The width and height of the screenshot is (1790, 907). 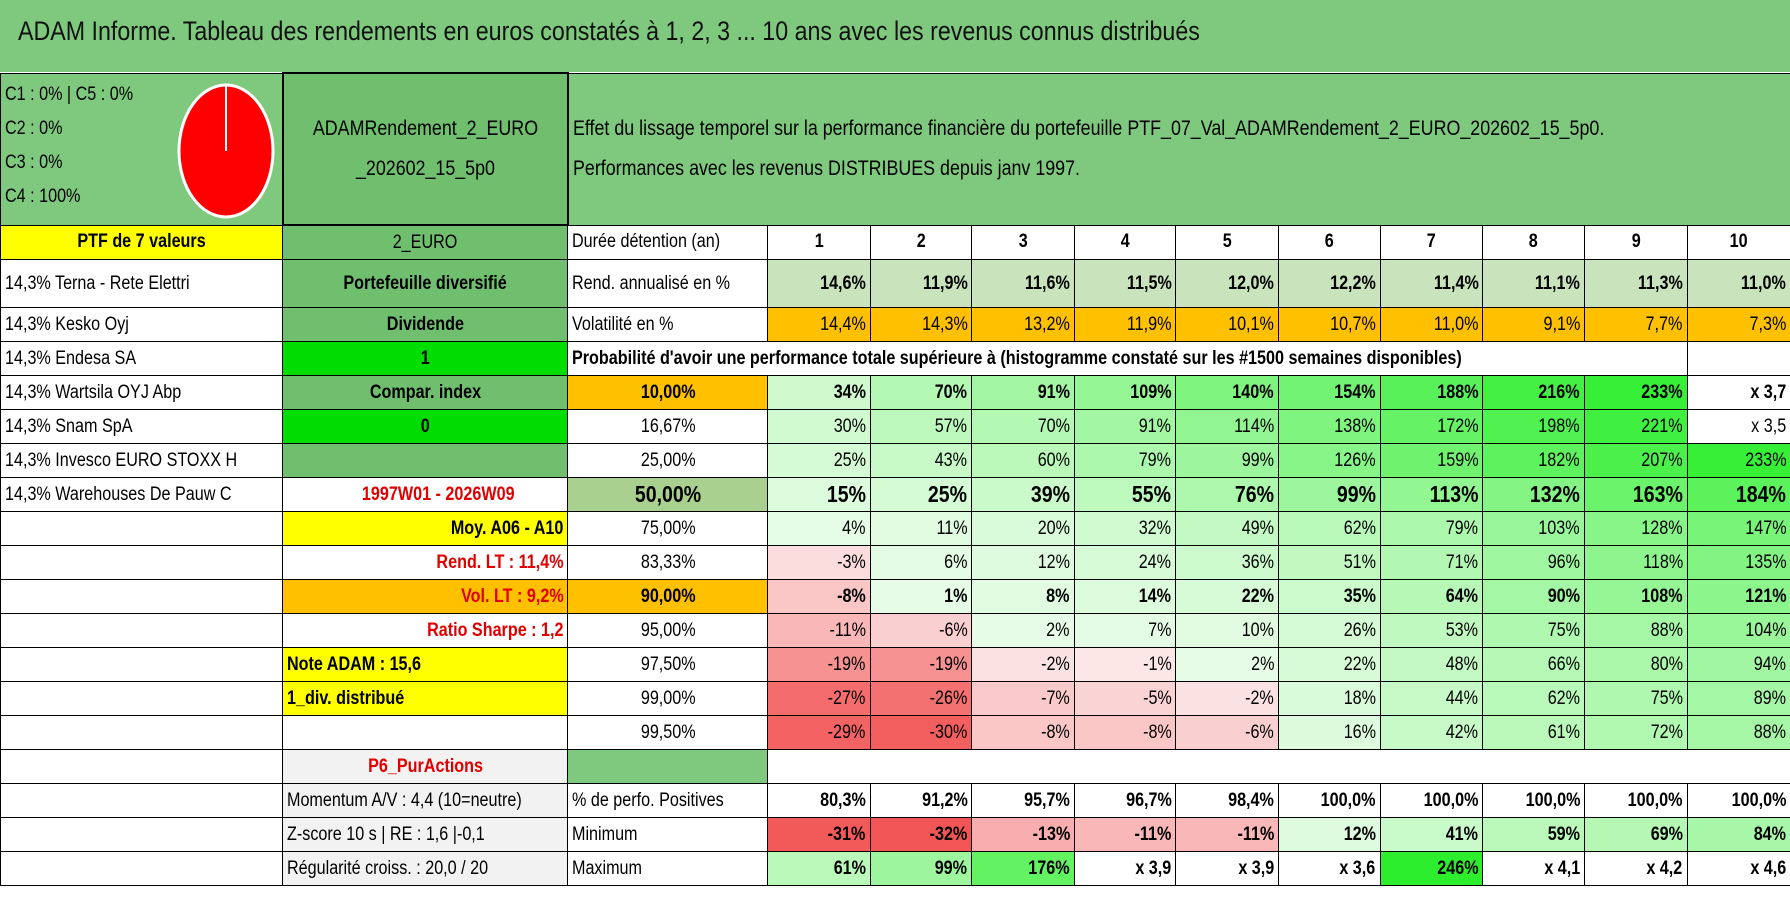 What do you see at coordinates (1558, 283) in the screenshot?
I see `rend-value-text: 11,1%` at bounding box center [1558, 283].